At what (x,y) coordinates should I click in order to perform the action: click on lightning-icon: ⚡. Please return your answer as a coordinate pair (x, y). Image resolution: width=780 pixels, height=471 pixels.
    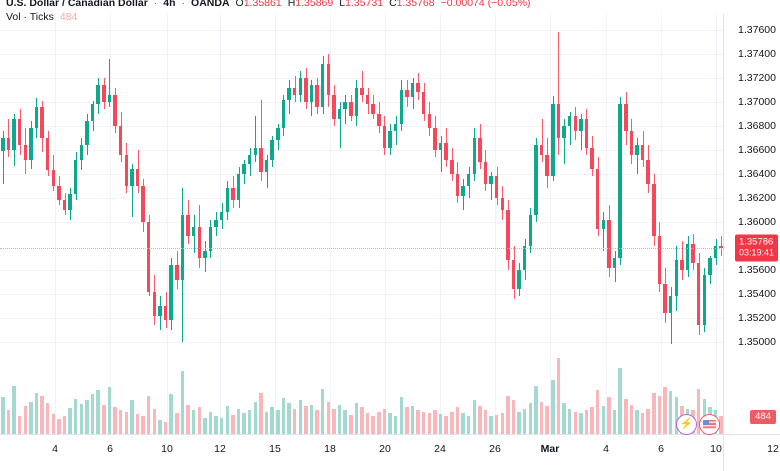
    Looking at the image, I should click on (686, 424).